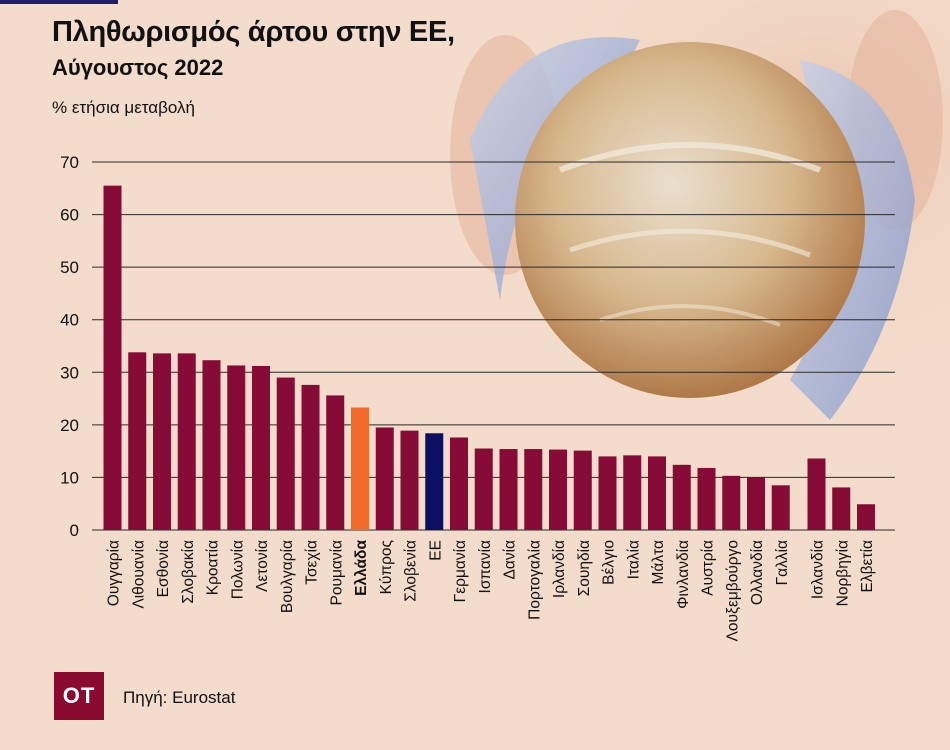 The width and height of the screenshot is (950, 750). Describe the element at coordinates (253, 32) in the screenshot. I see `chart-title: Πληθωρισμός άρτου στην ΕΕ,` at that location.